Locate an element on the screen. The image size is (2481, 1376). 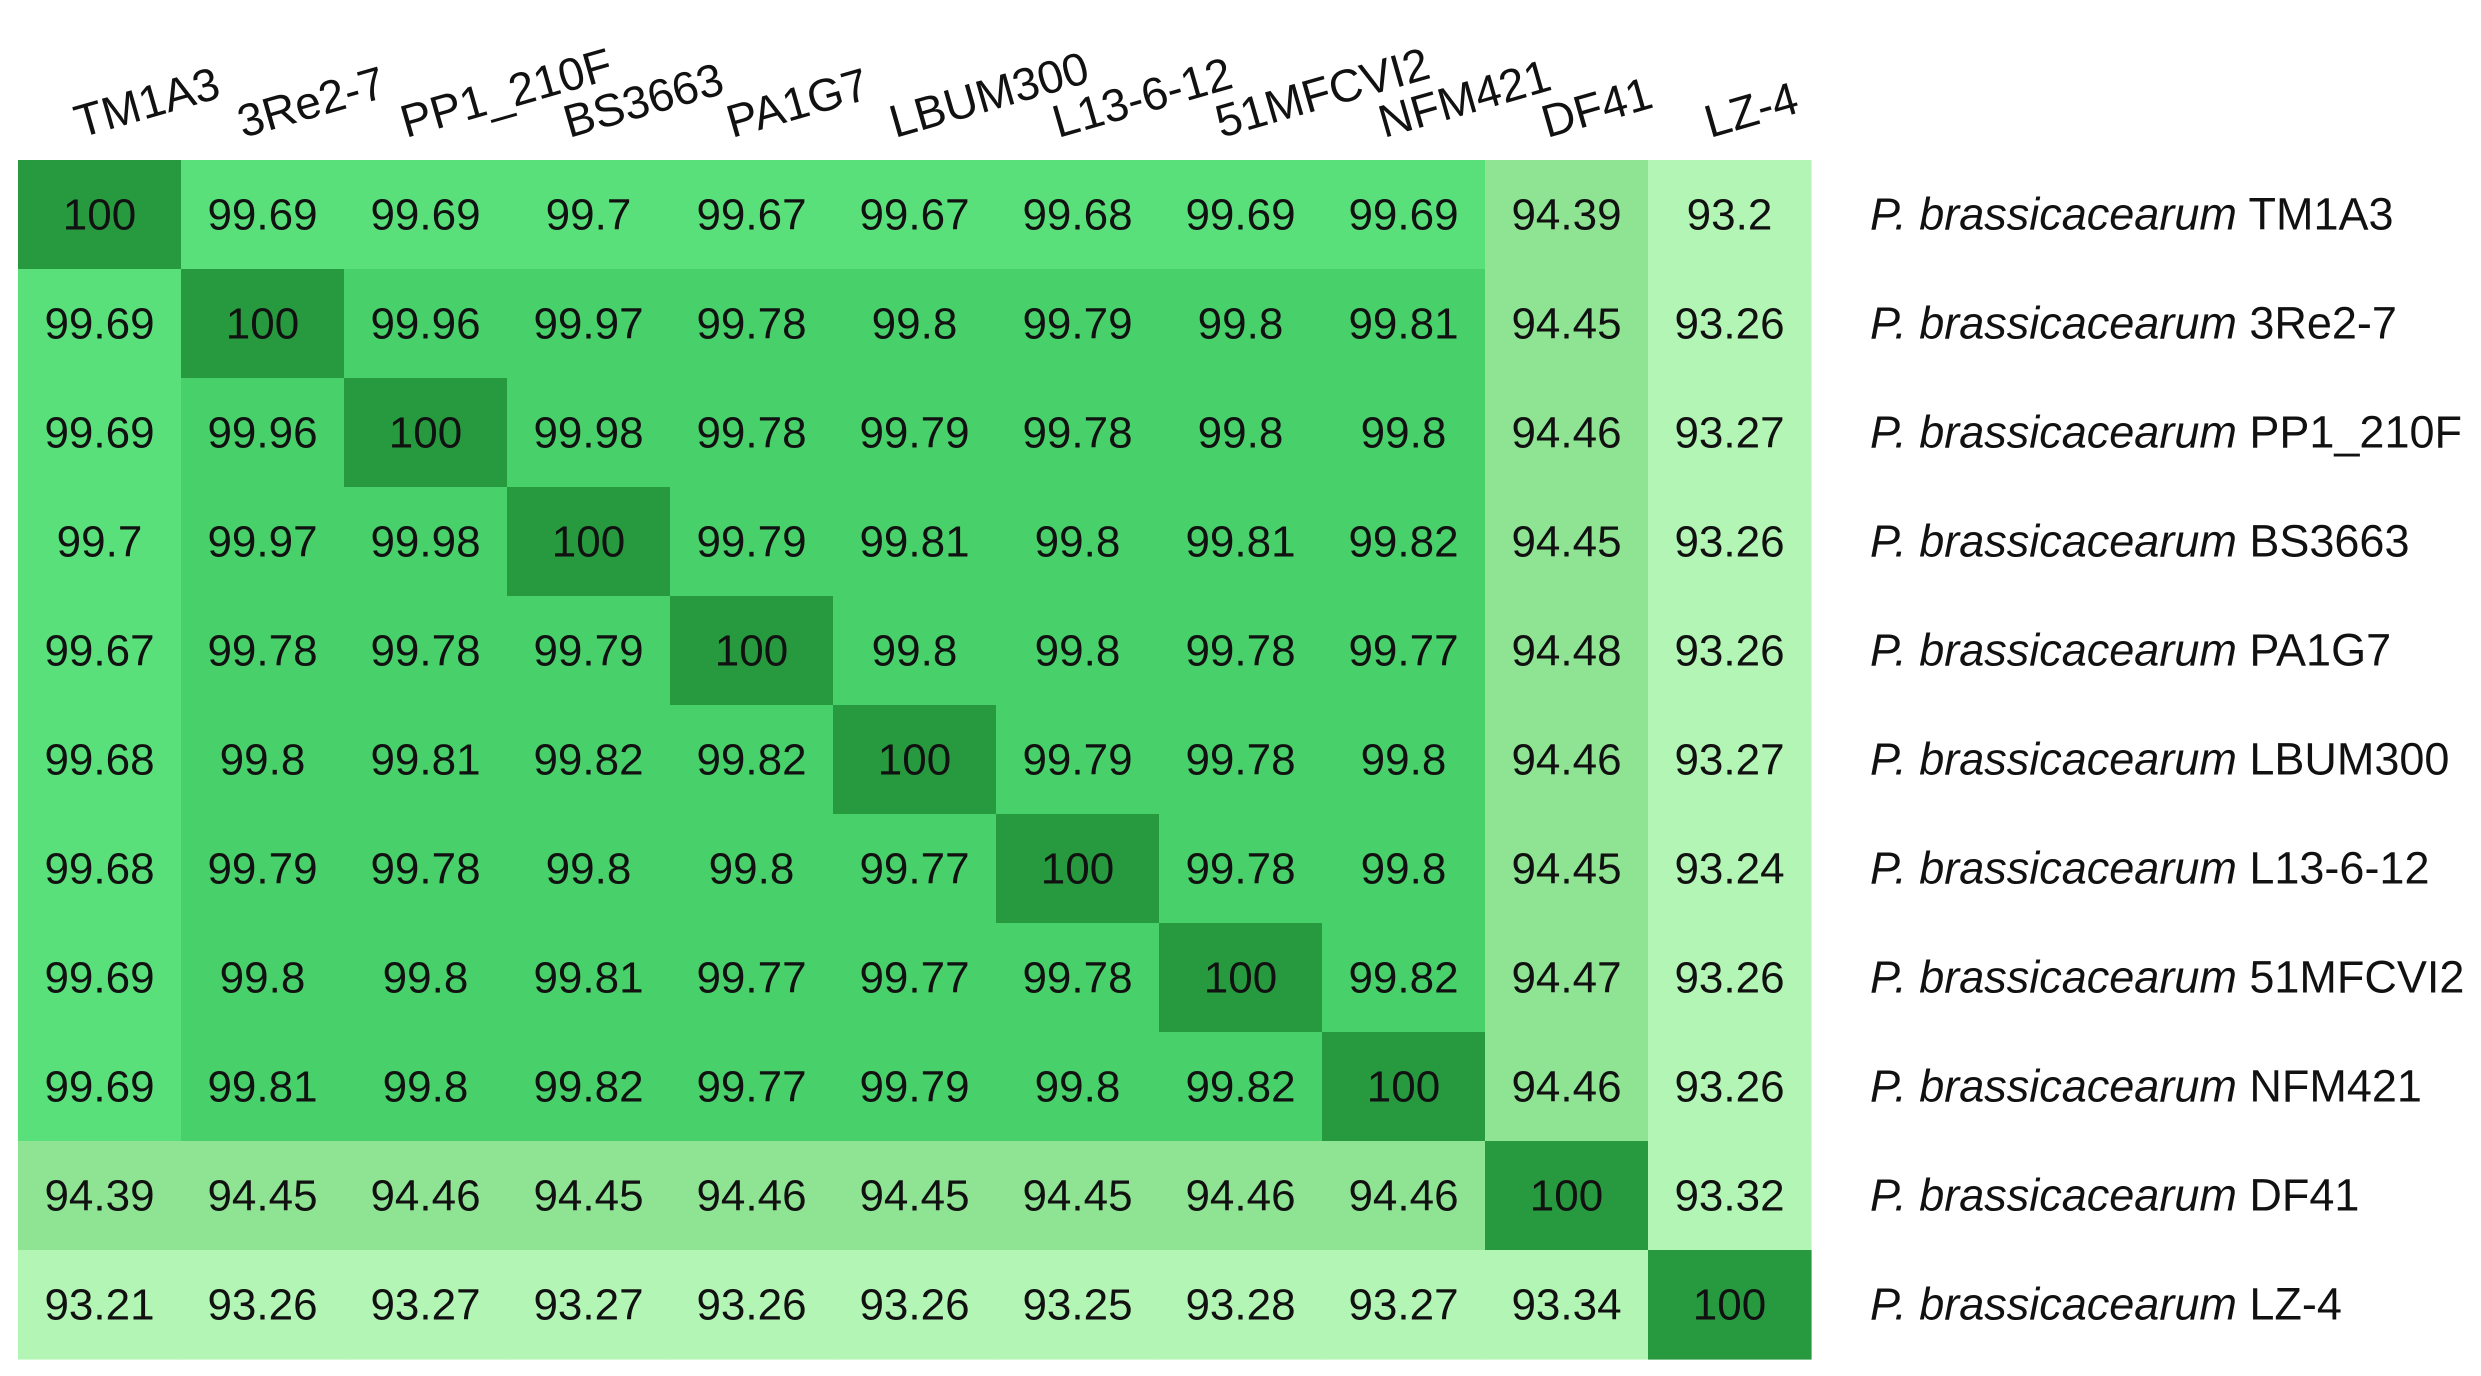
cell-value: 99.98 is located at coordinates (425, 542).